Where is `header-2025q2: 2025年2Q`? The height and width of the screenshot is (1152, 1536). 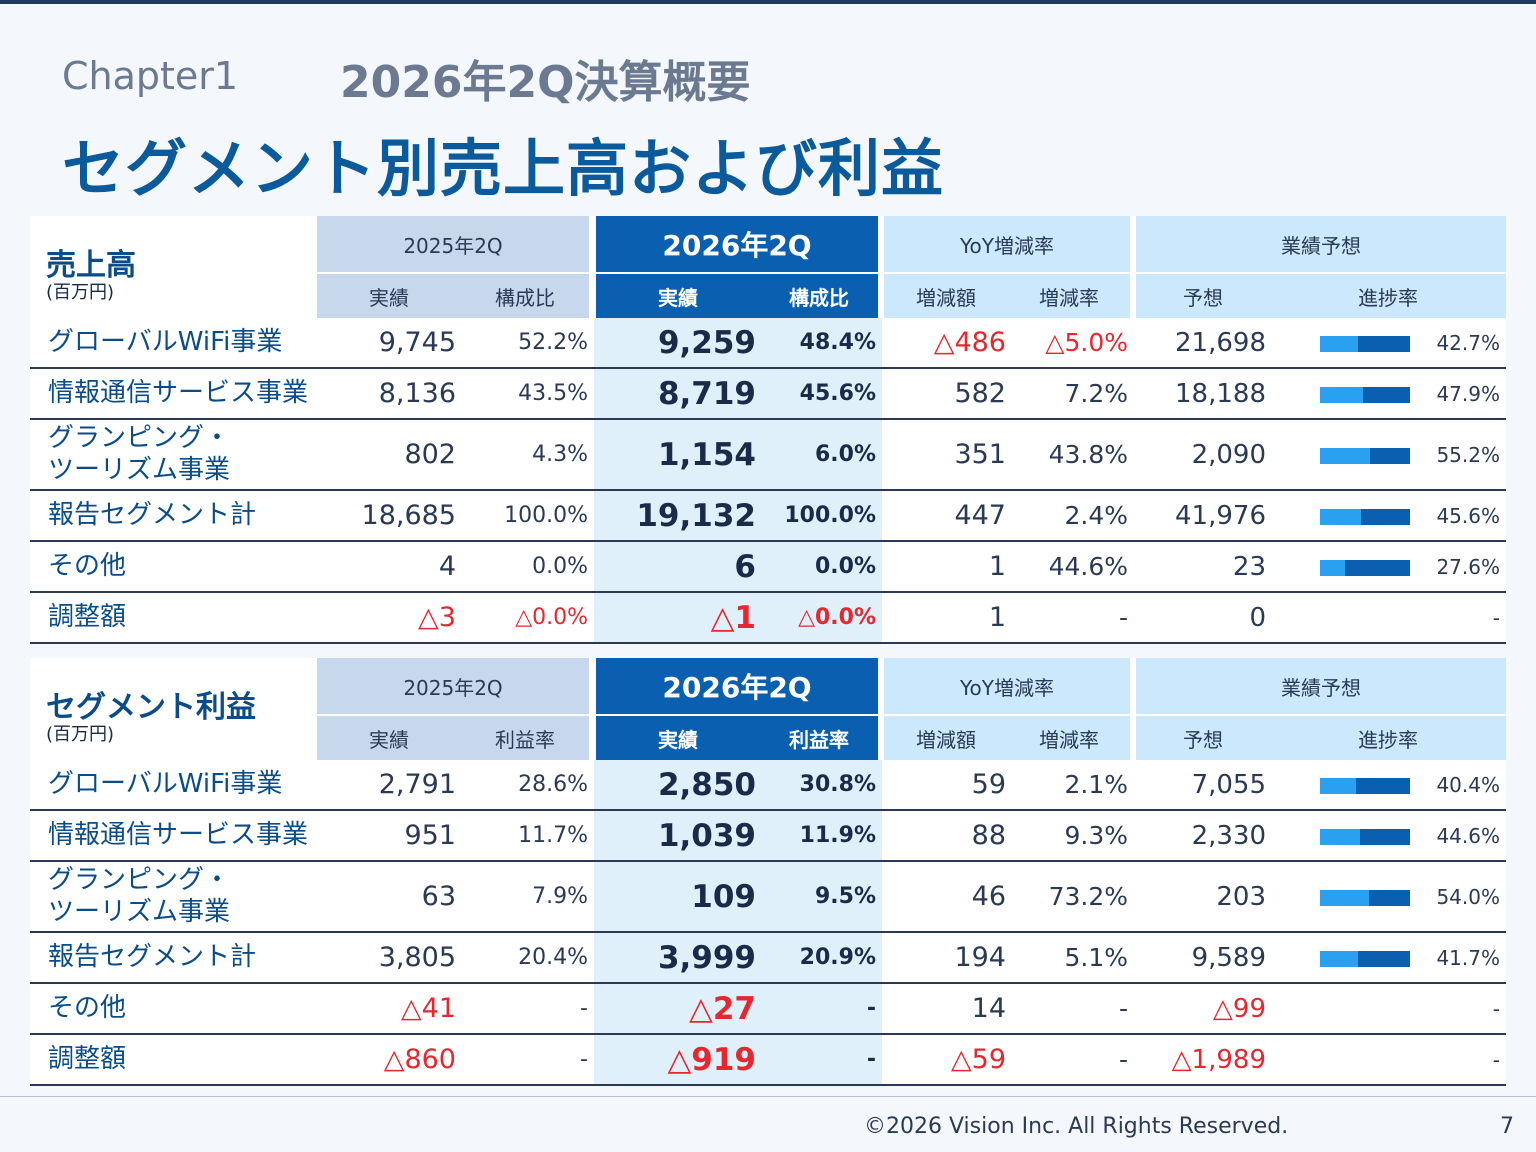
header-2025q2: 2025年2Q is located at coordinates (453, 244).